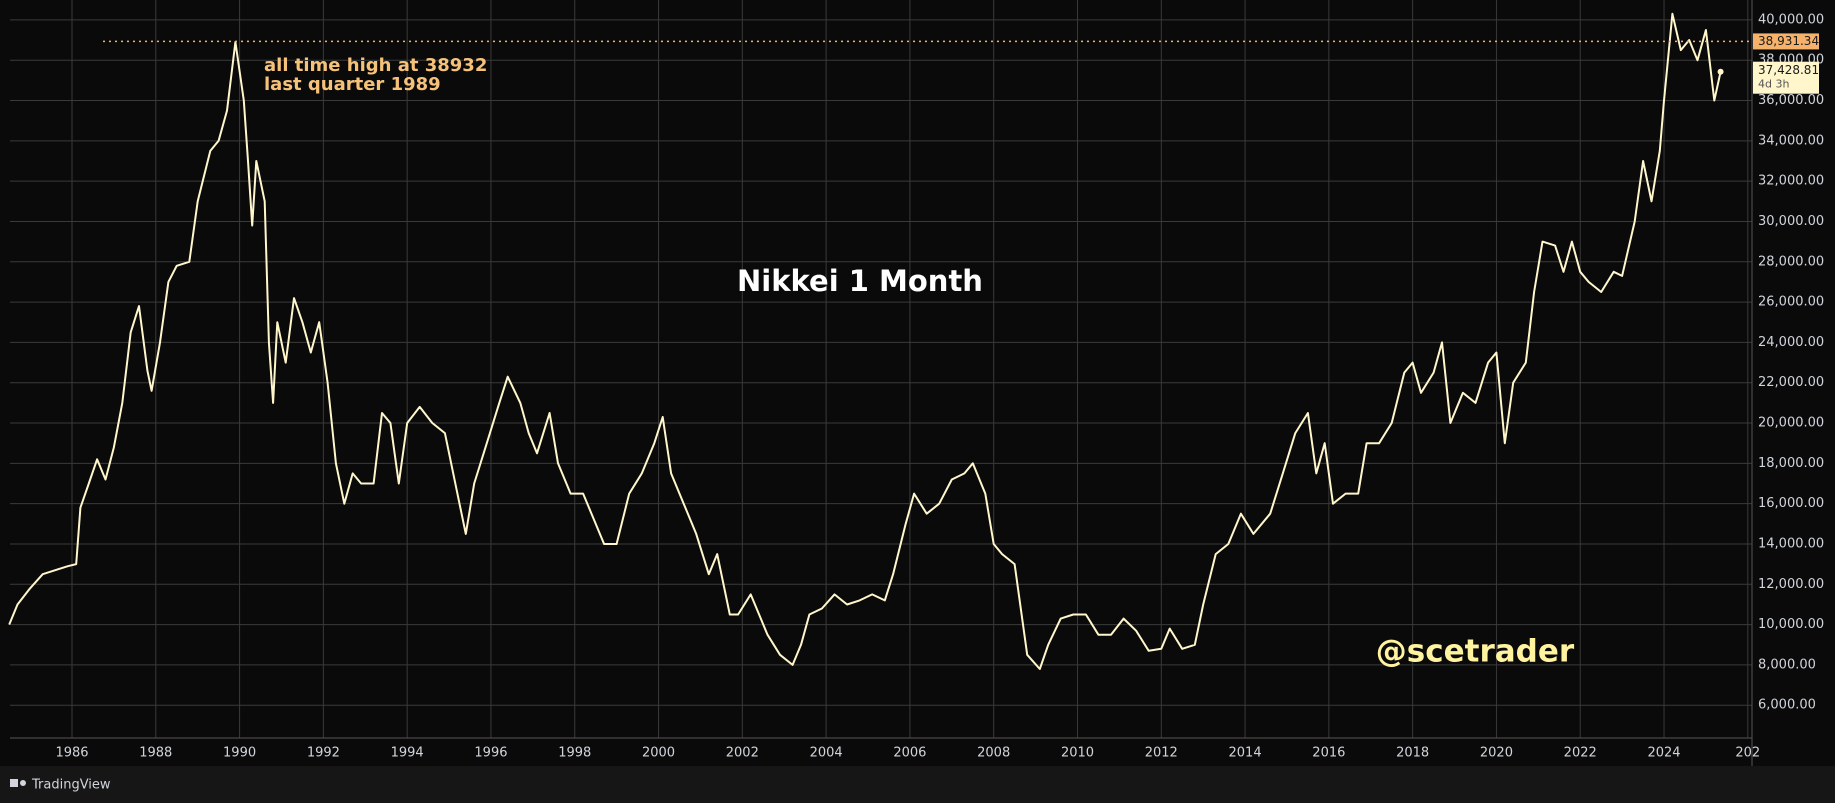  I want to click on x-tick-label: 1992, so click(323, 753).